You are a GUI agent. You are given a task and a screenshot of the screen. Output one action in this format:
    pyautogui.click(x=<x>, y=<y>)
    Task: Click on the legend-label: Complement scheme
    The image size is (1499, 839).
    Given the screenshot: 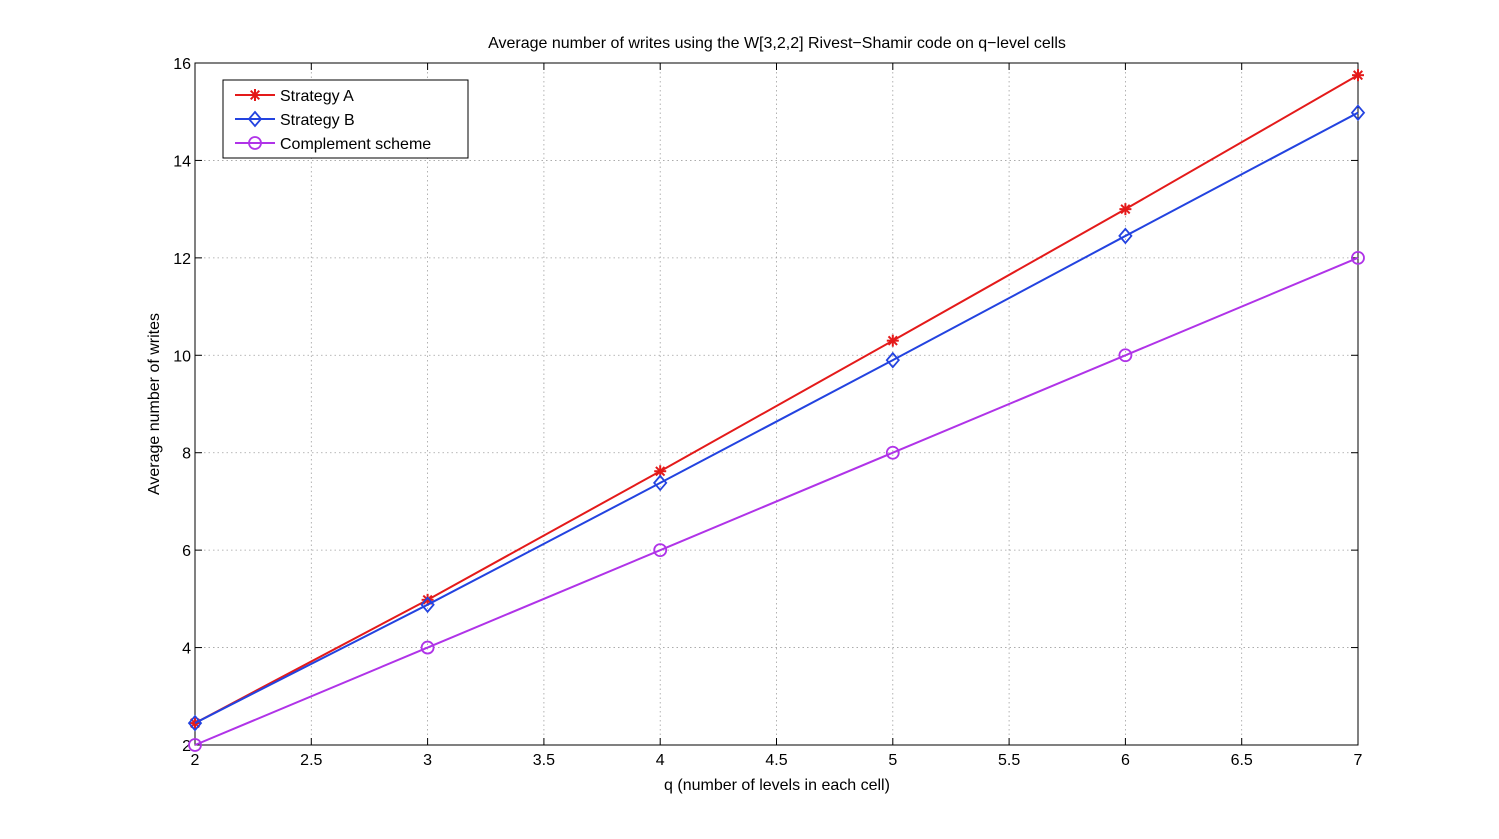 What is the action you would take?
    pyautogui.click(x=355, y=144)
    